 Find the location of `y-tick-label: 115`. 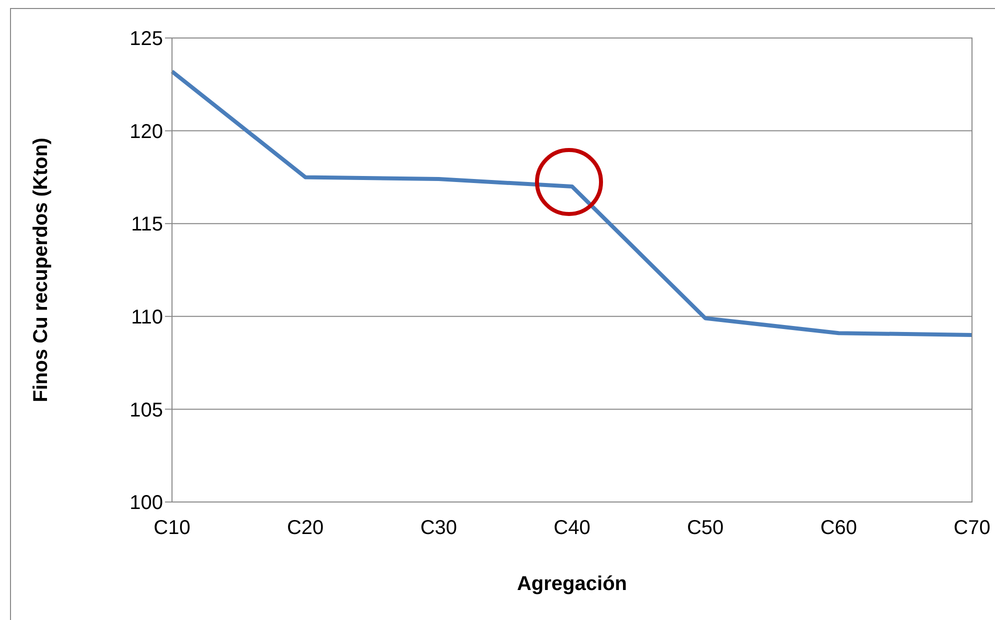

y-tick-label: 115 is located at coordinates (147, 225).